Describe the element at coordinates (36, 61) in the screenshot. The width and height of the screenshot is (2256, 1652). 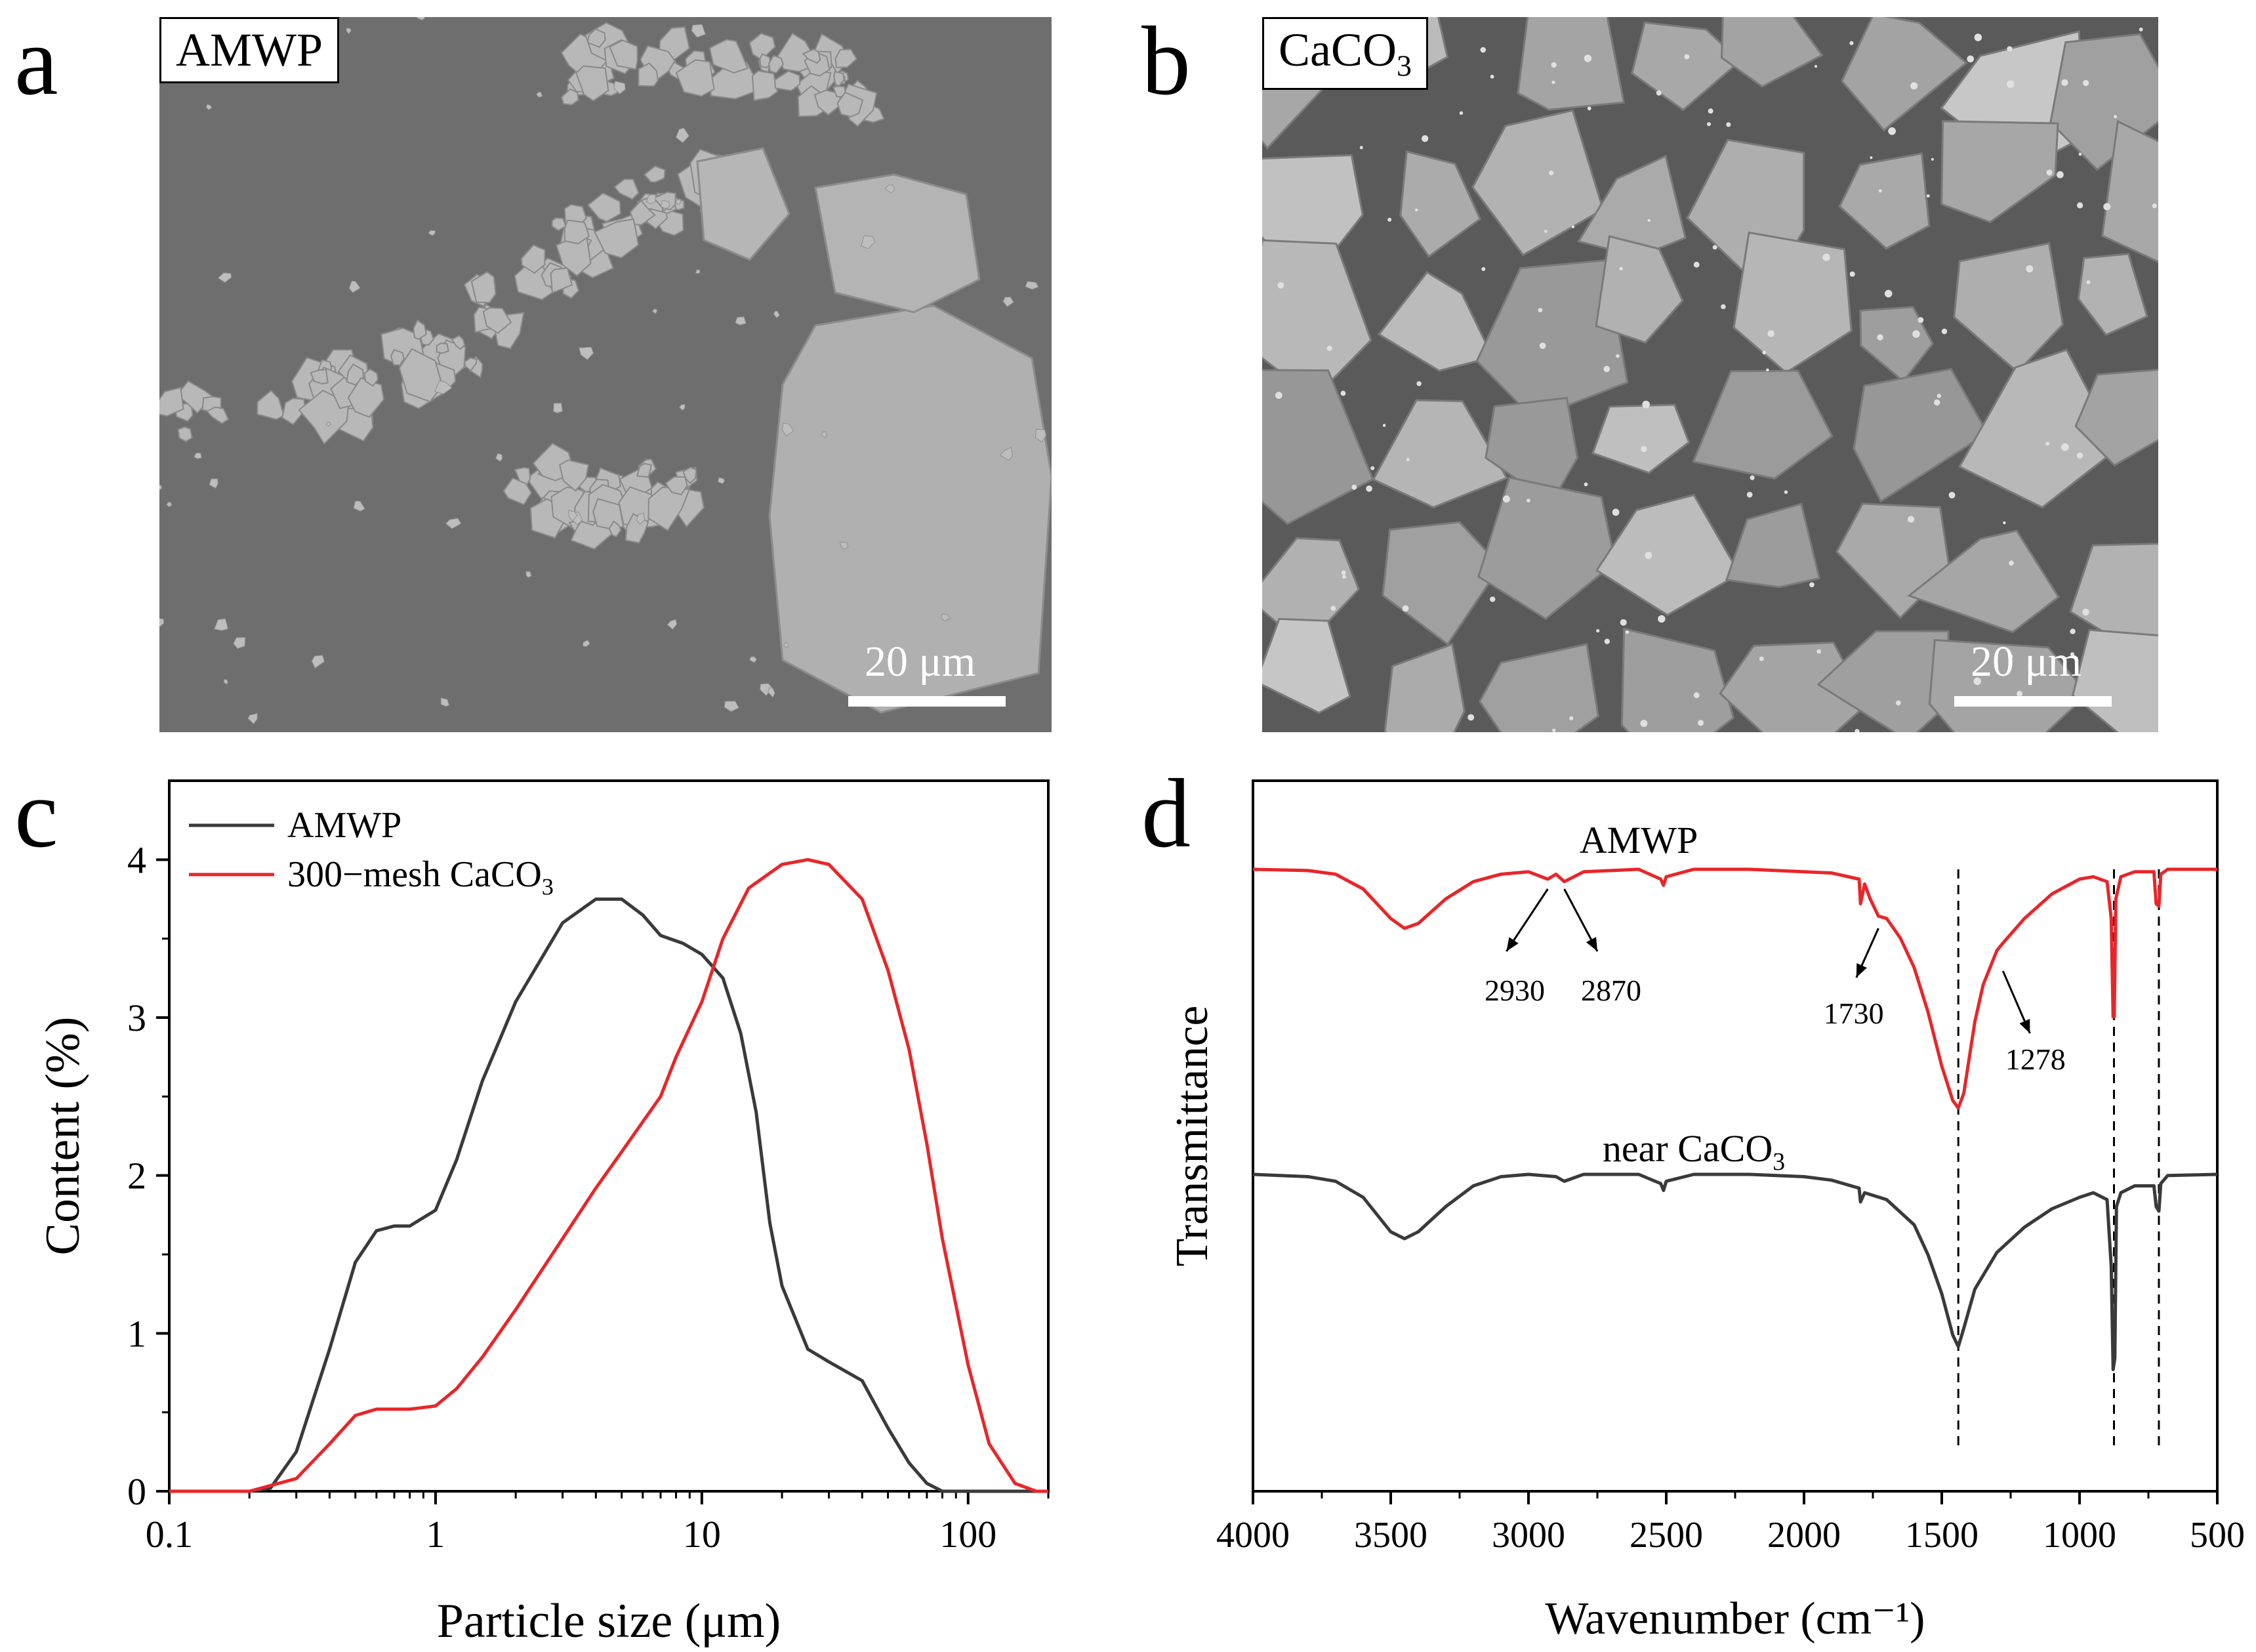
I see `panel-letter-a: a` at that location.